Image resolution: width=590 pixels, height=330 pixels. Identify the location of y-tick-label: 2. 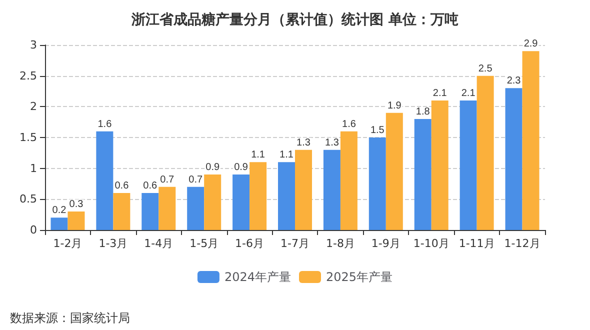
(33, 107).